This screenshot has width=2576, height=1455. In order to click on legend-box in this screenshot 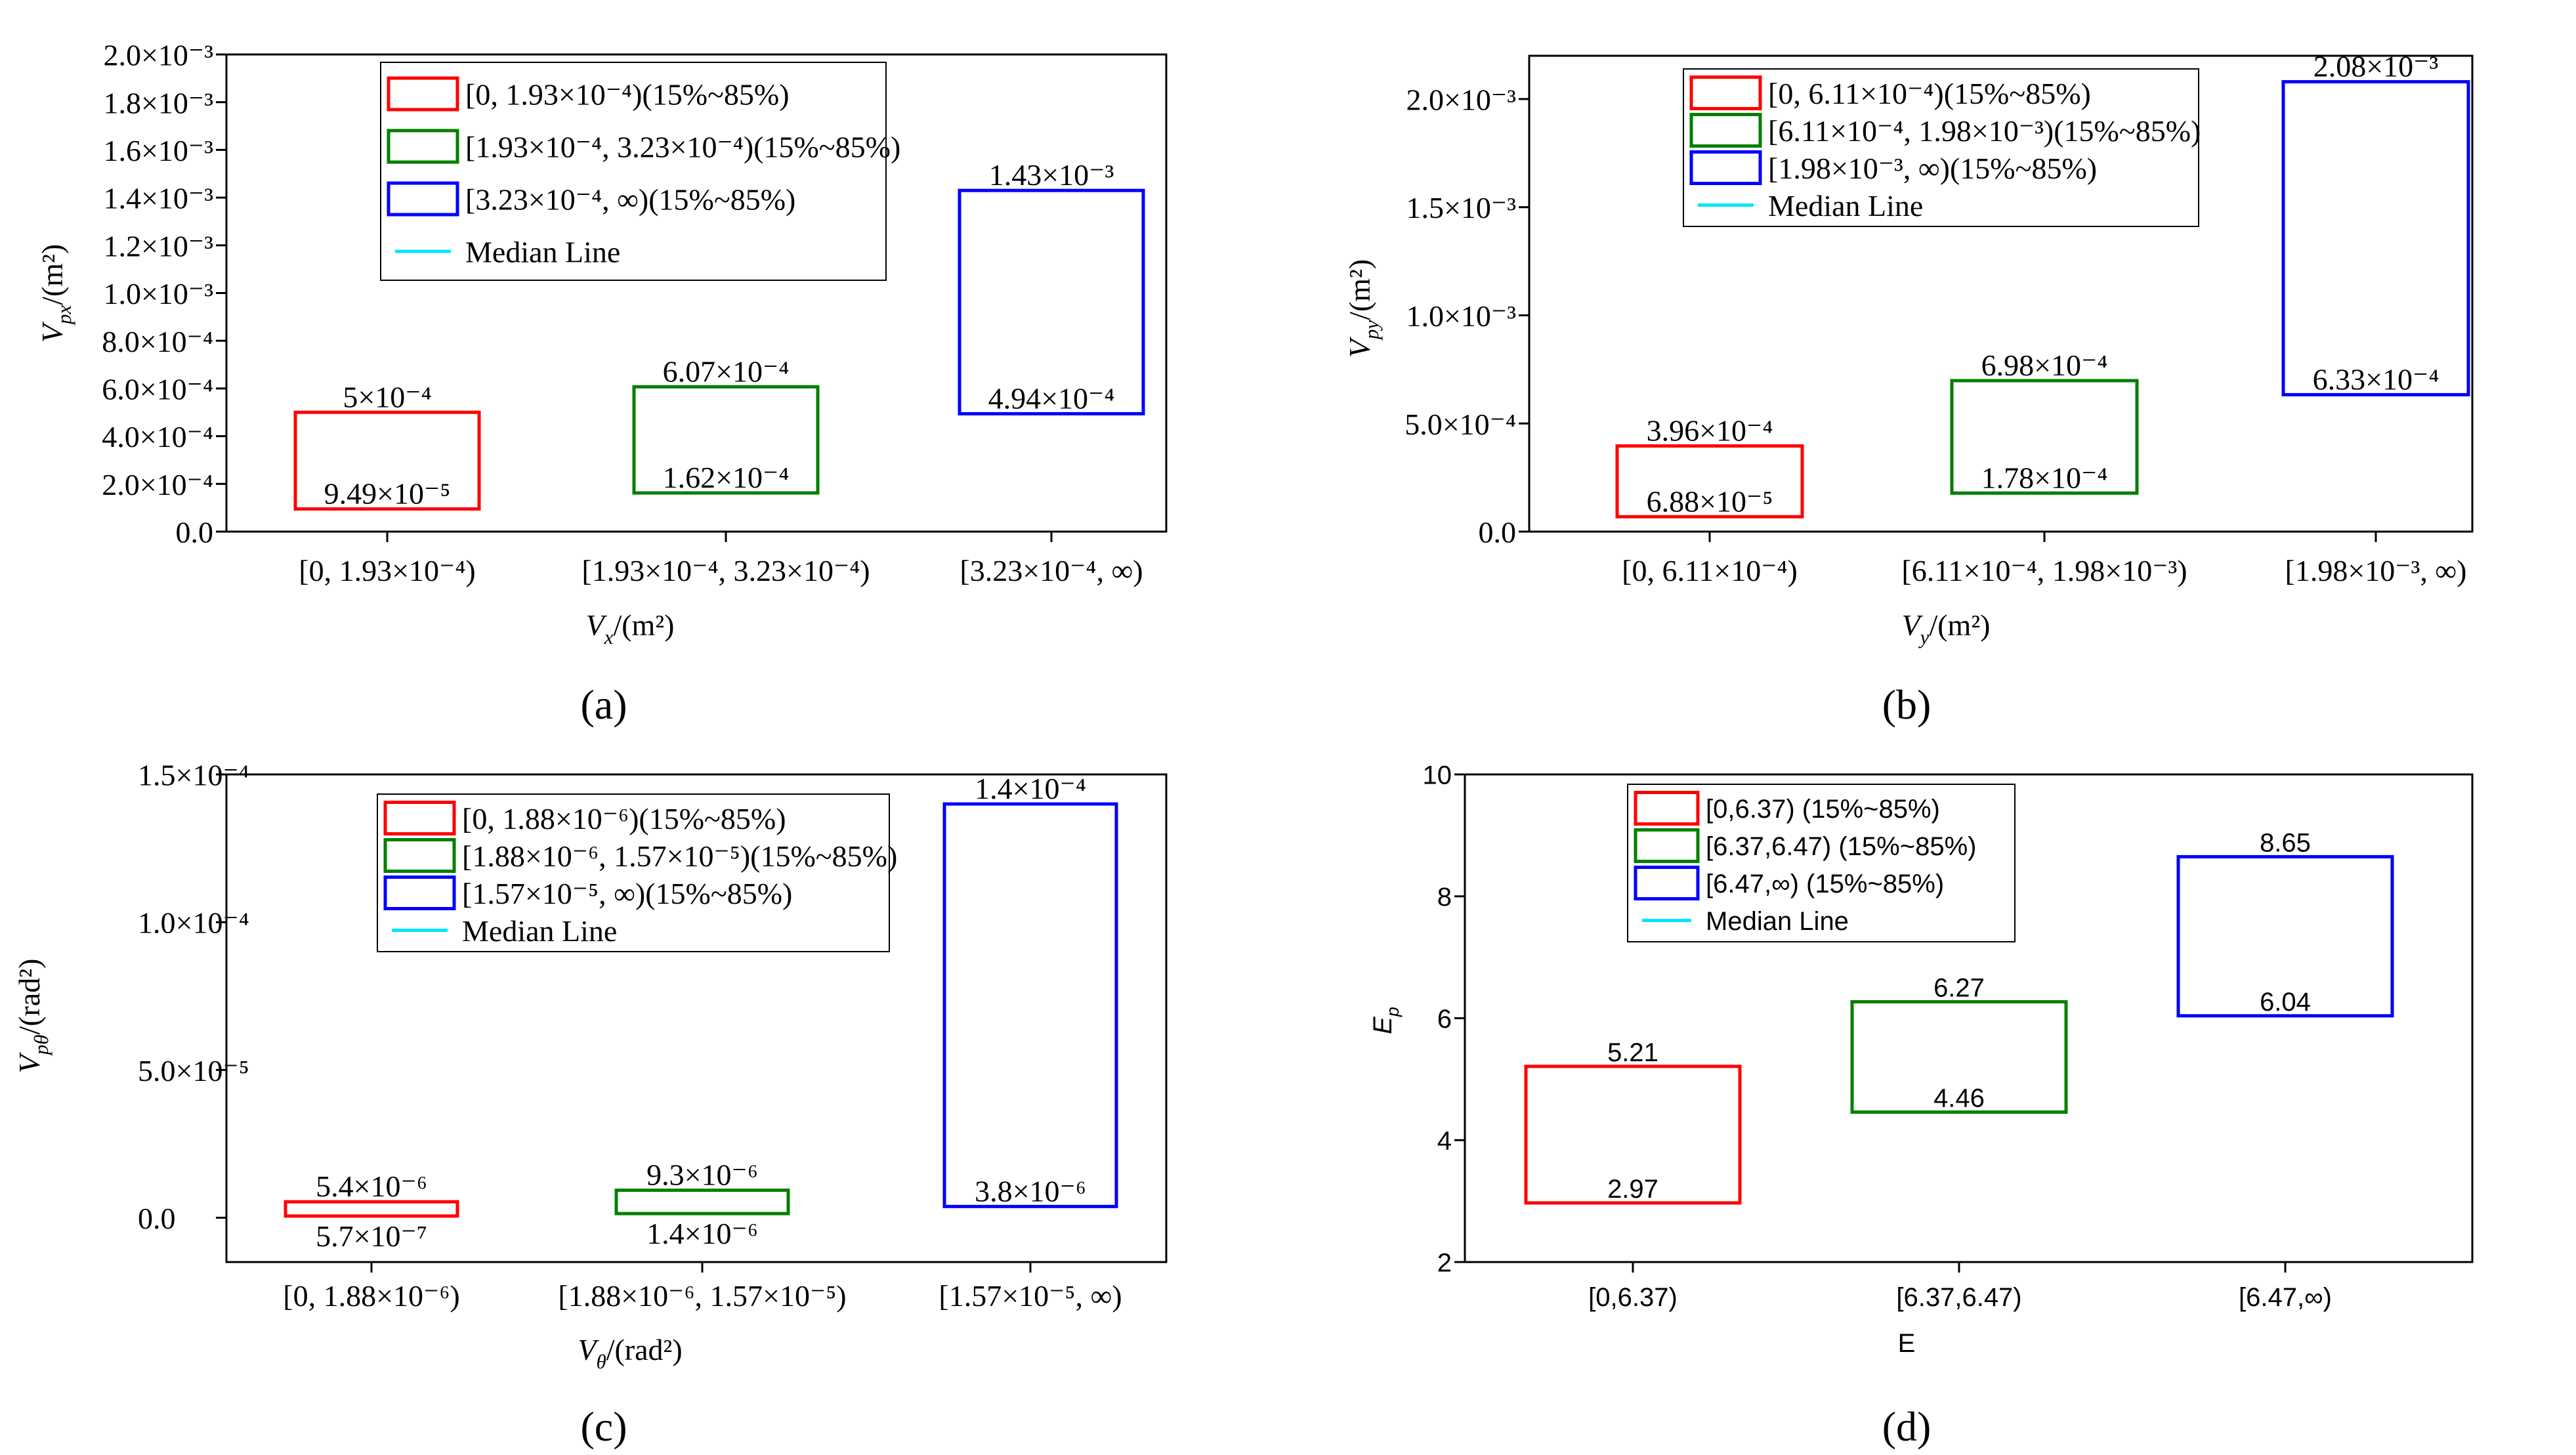, I will do `click(1941, 147)`.